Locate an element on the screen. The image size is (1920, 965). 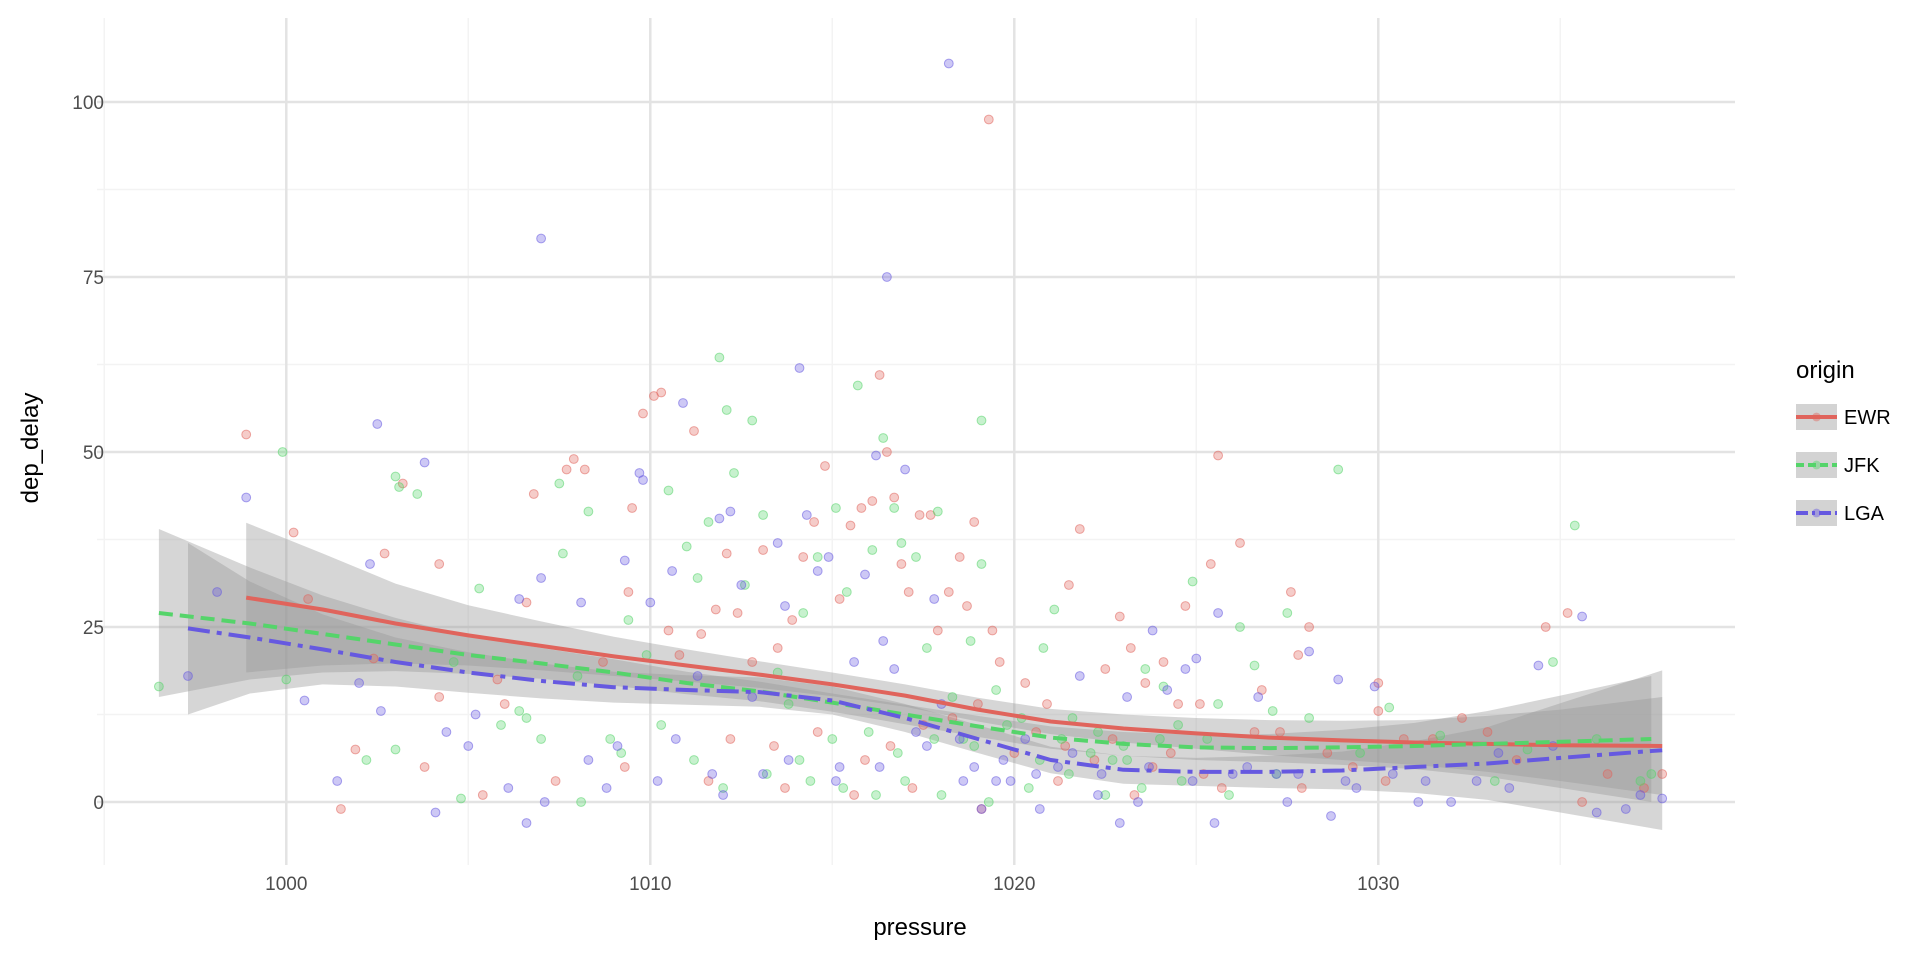
legend-label-lga: LGA is located at coordinates (1864, 514).